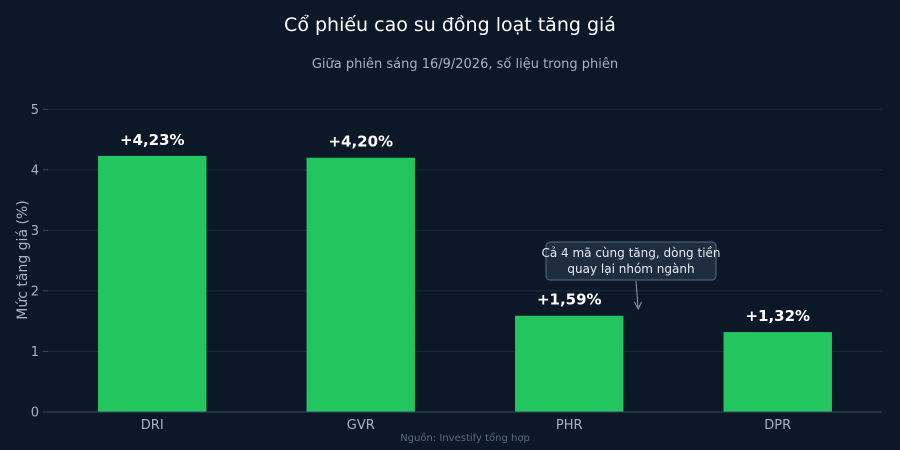  Describe the element at coordinates (450, 25) in the screenshot. I see `chart-title: Cổ phiếu cao su đồng loạt tăng giá` at that location.